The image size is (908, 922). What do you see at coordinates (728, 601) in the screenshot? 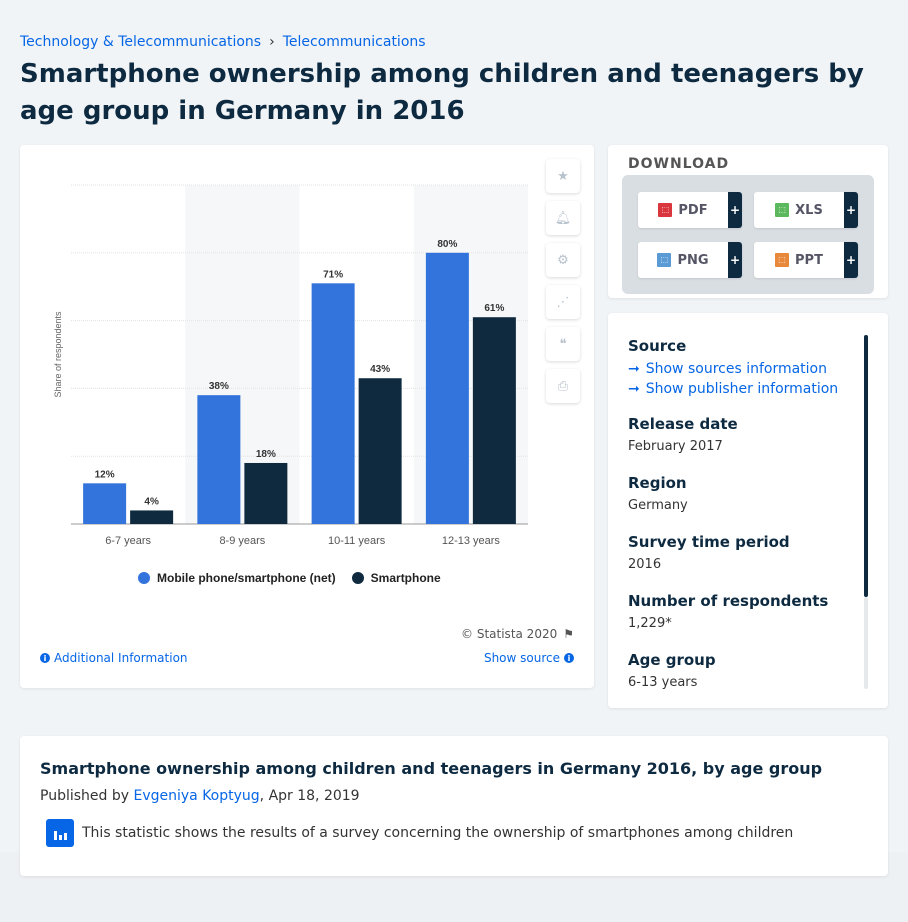
I see `respondents-label: Number of respondents` at bounding box center [728, 601].